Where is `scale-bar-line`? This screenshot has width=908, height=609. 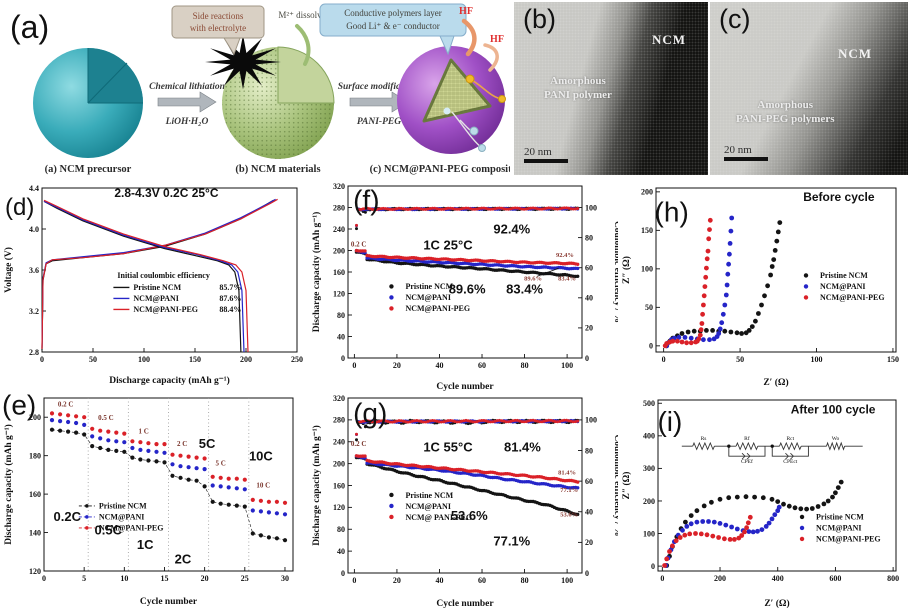 scale-bar-line is located at coordinates (546, 161).